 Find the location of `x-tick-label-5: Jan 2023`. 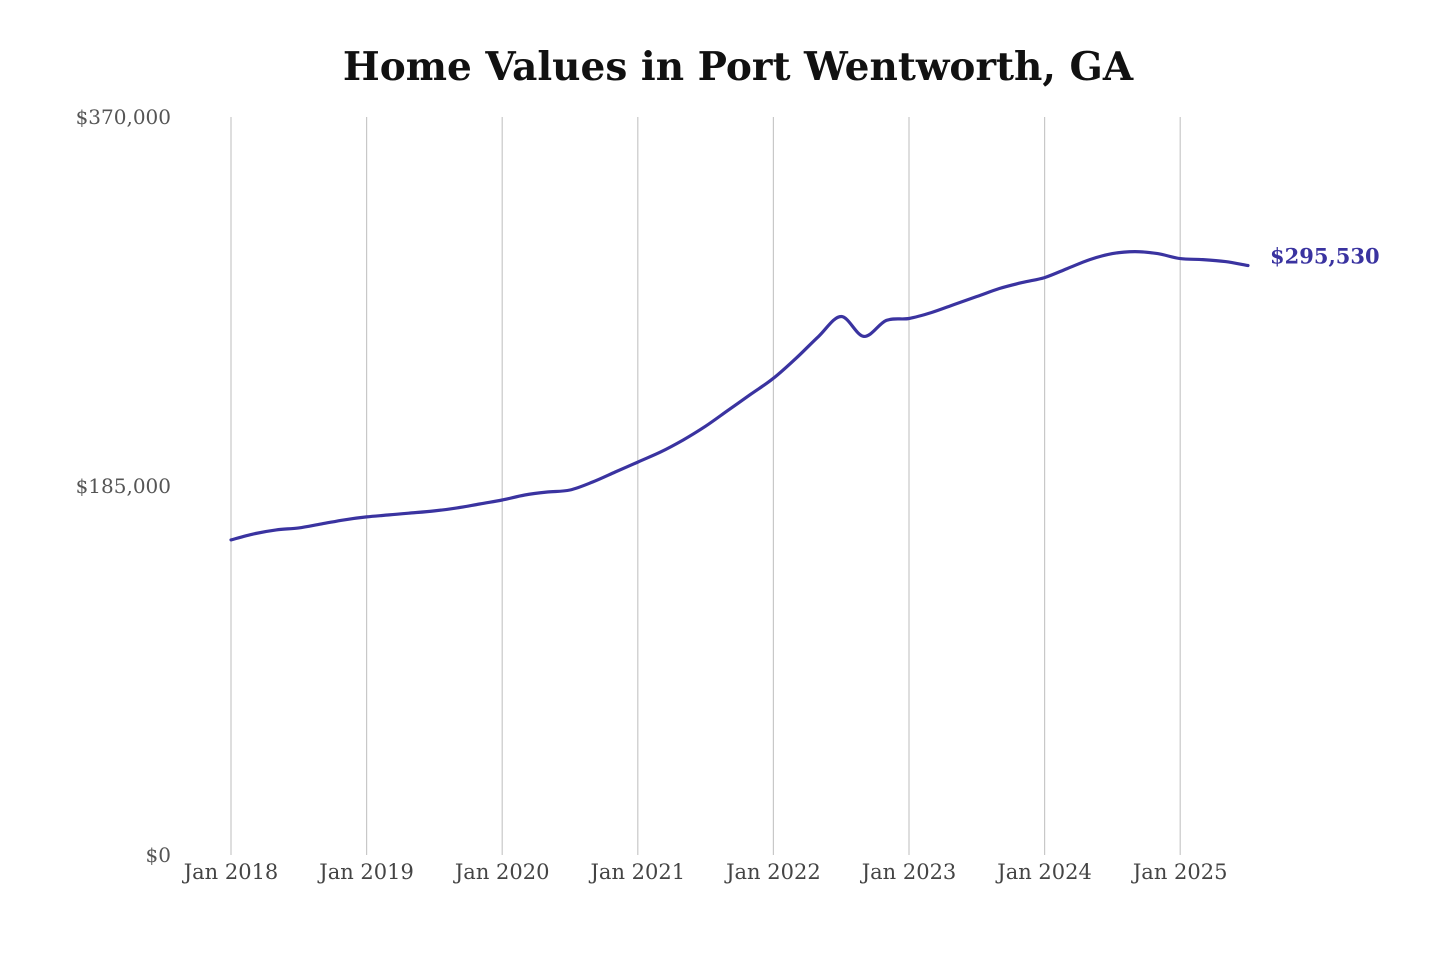

x-tick-label-5: Jan 2023 is located at coordinates (908, 872).